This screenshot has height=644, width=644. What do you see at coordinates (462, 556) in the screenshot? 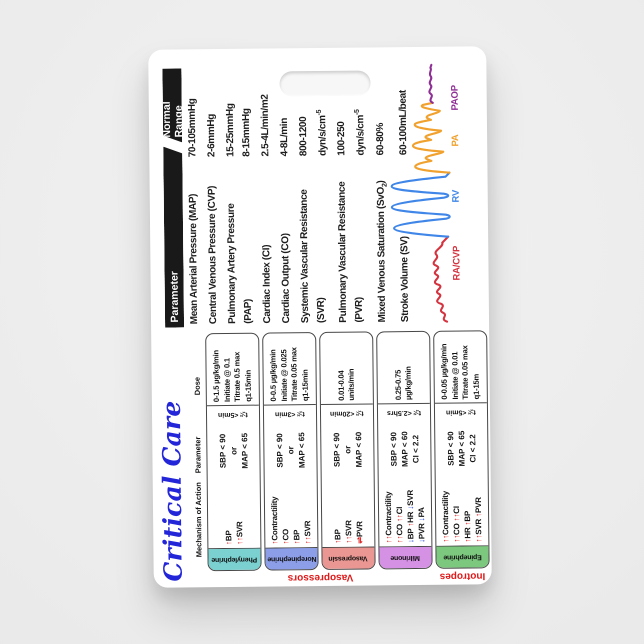
I see `drug-name-box: Epinephrine` at bounding box center [462, 556].